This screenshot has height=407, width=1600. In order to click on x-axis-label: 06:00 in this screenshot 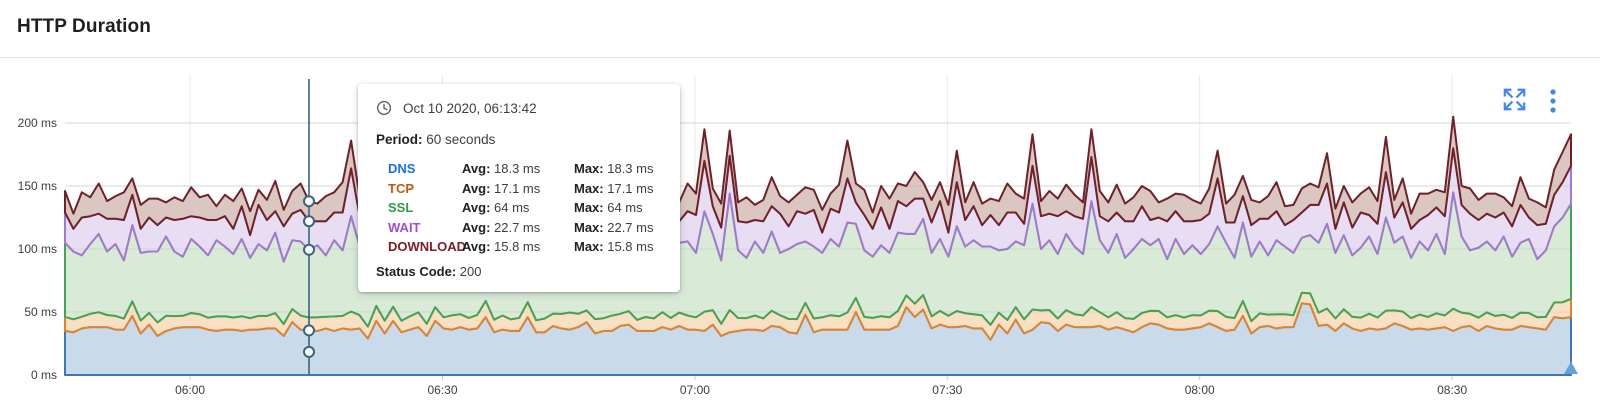, I will do `click(190, 390)`.